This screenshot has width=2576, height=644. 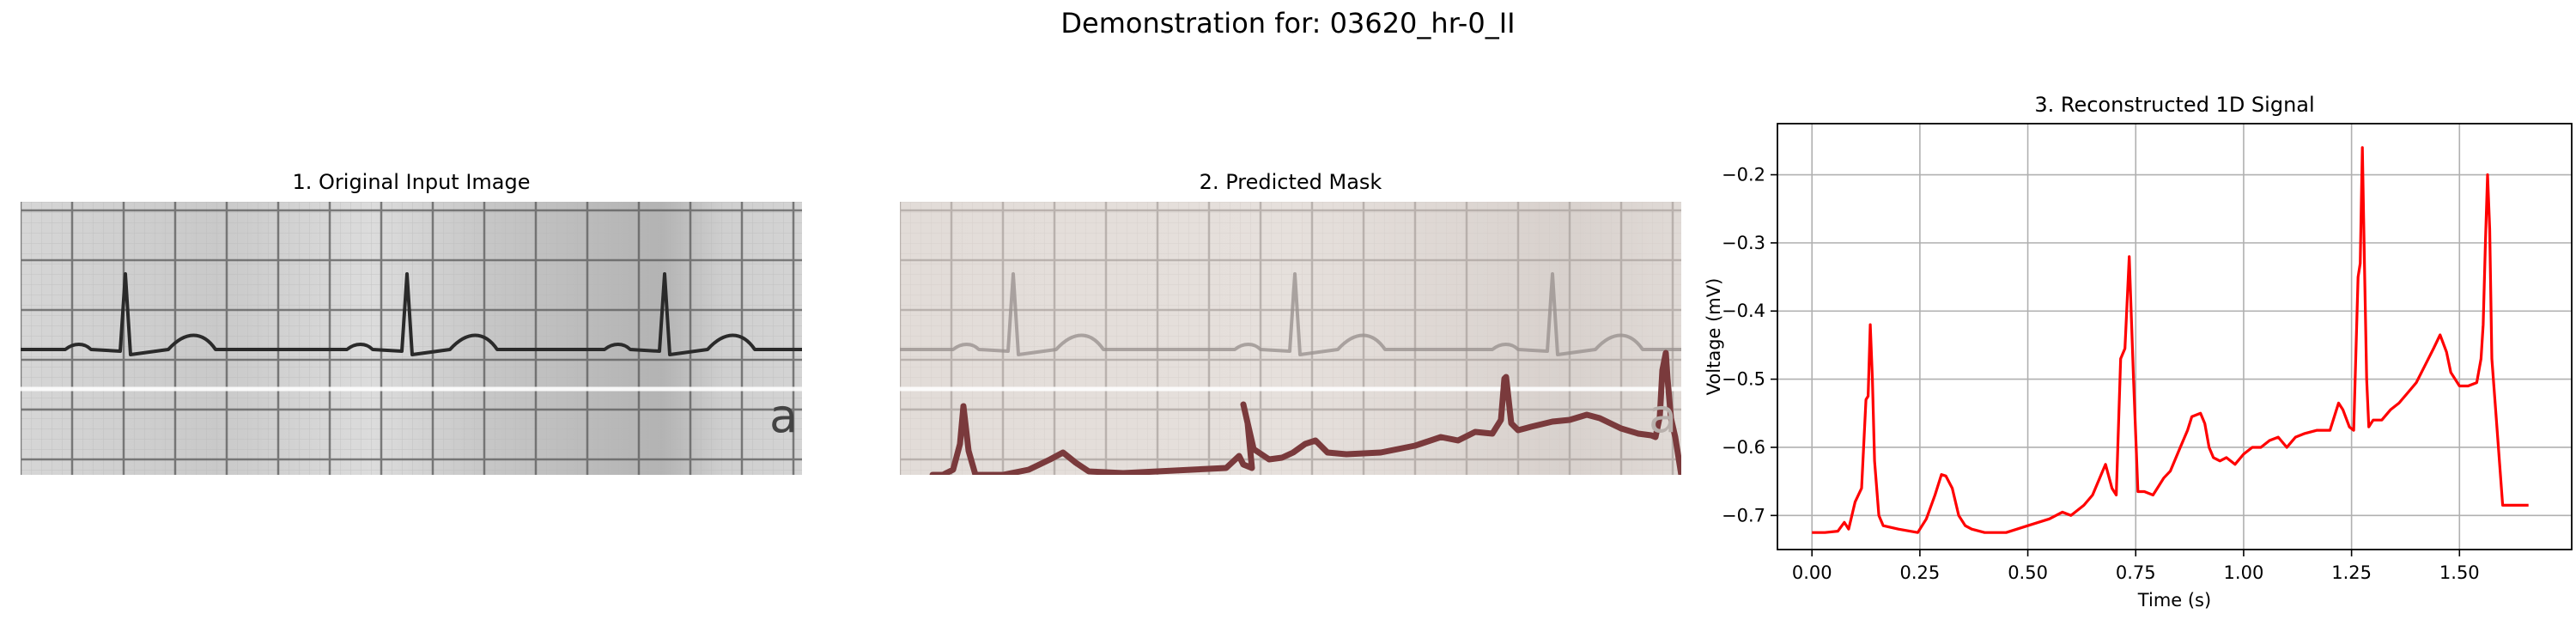 What do you see at coordinates (1663, 416) in the screenshot?
I see `mask-letter-a: a` at bounding box center [1663, 416].